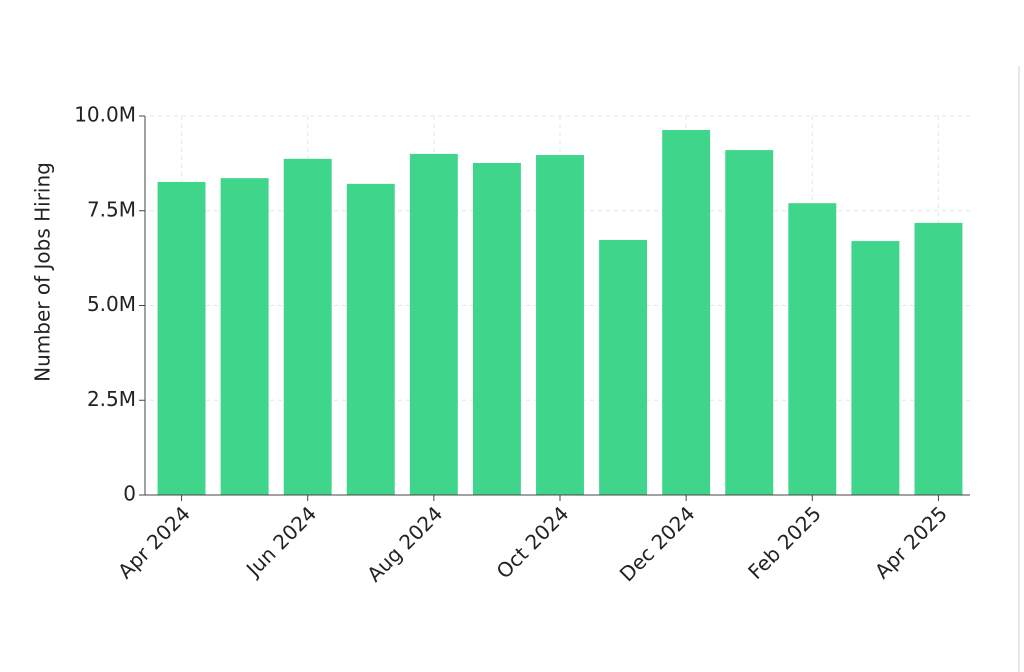 This screenshot has width=1024, height=672. What do you see at coordinates (911, 542) in the screenshot?
I see `x-tick-label: Apr 2025` at bounding box center [911, 542].